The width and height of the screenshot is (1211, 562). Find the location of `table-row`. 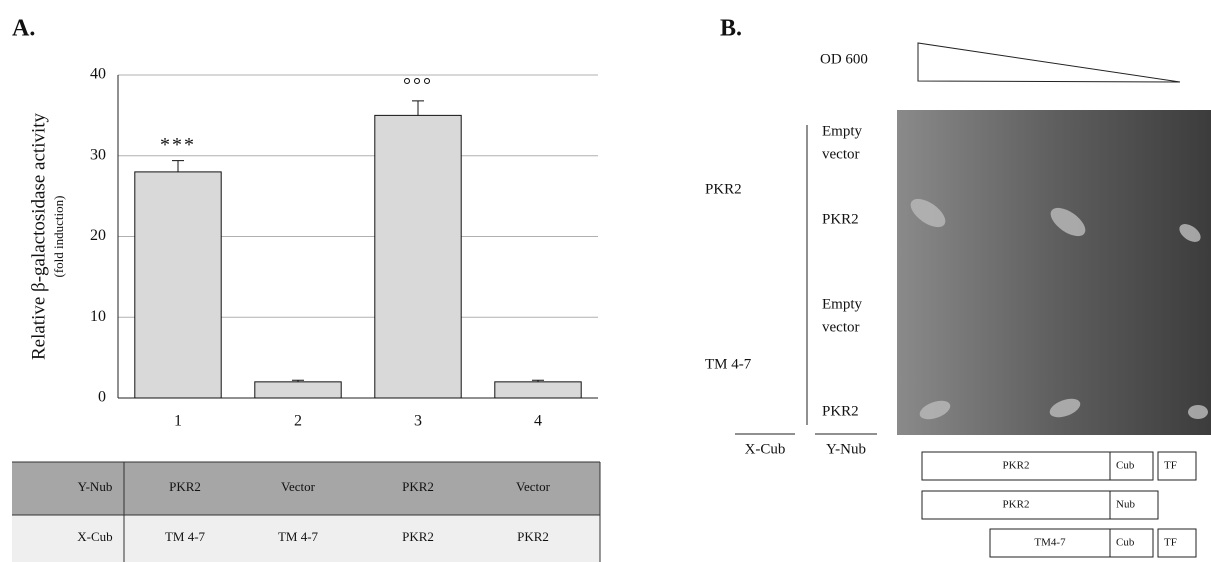

table-row is located at coordinates (306, 538).